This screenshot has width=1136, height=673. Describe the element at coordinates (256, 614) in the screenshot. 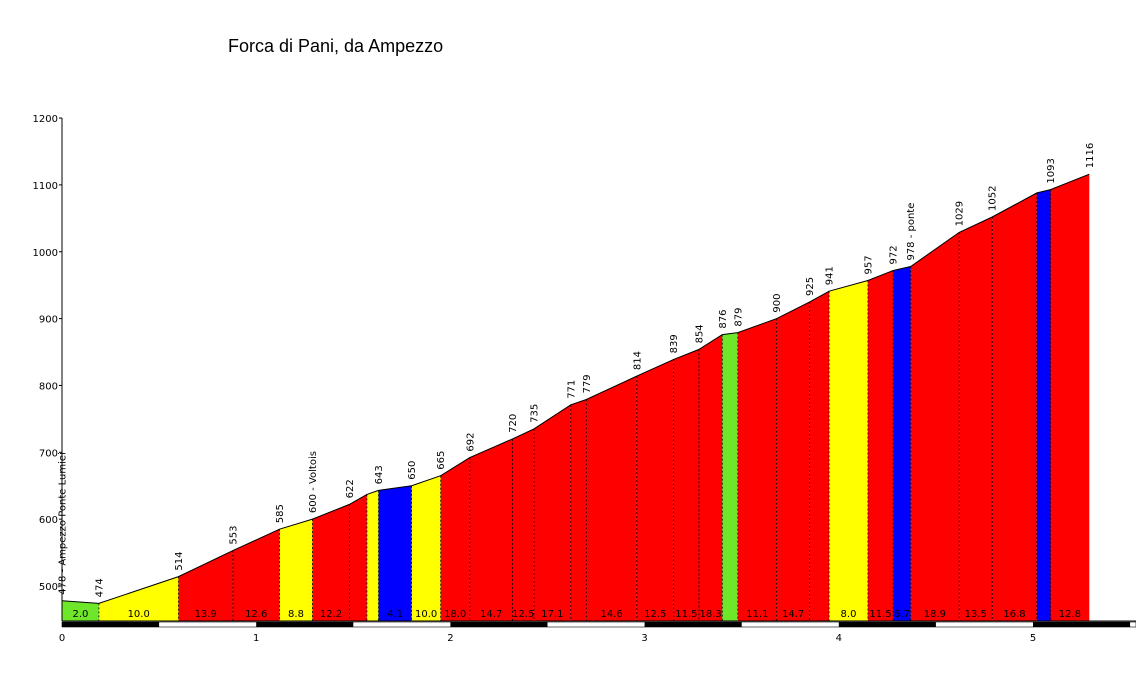

I see `gradient-label-3: 12.6` at that location.